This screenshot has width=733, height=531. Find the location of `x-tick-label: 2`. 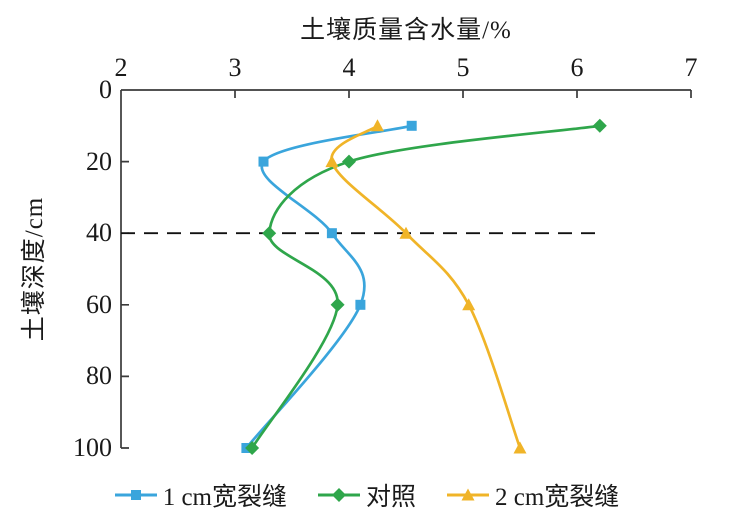

x-tick-label: 2 is located at coordinates (121, 67).